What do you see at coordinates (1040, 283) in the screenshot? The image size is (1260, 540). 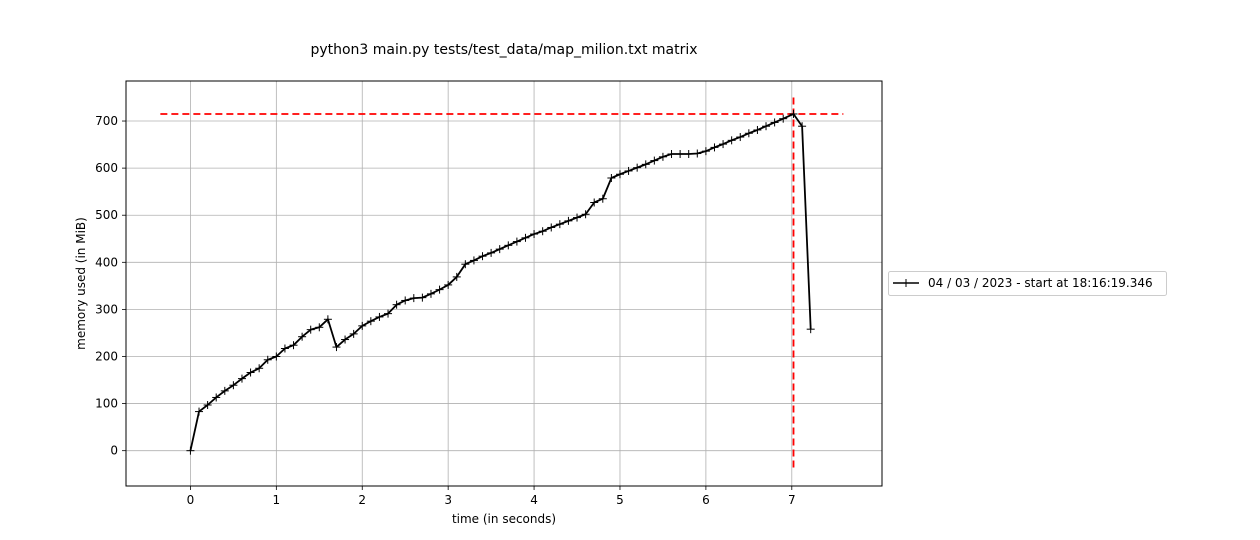 I see `legend-entry-label: 04 / 03 / 2023 - start at 18:16:19.346` at bounding box center [1040, 283].